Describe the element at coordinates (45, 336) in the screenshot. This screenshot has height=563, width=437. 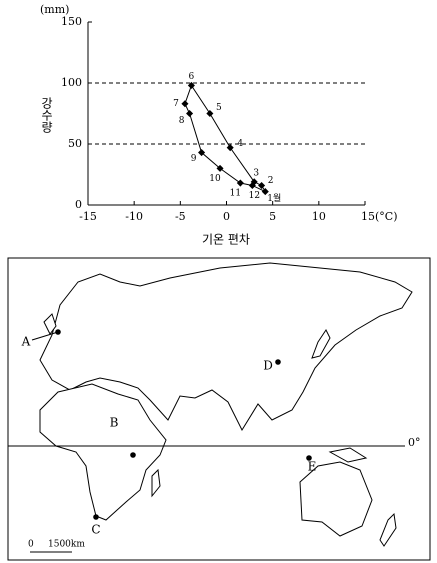
I see `marker-leader` at that location.